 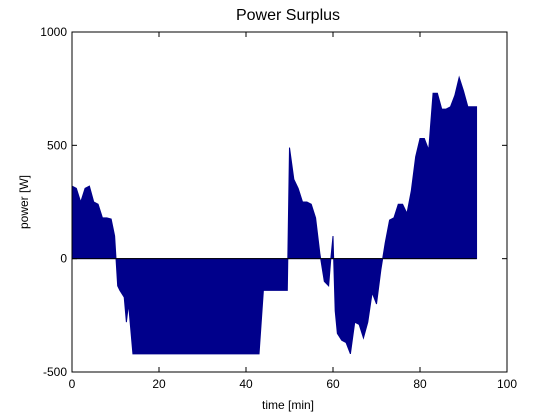 What do you see at coordinates (507, 384) in the screenshot?
I see `x-tick-label: 100` at bounding box center [507, 384].